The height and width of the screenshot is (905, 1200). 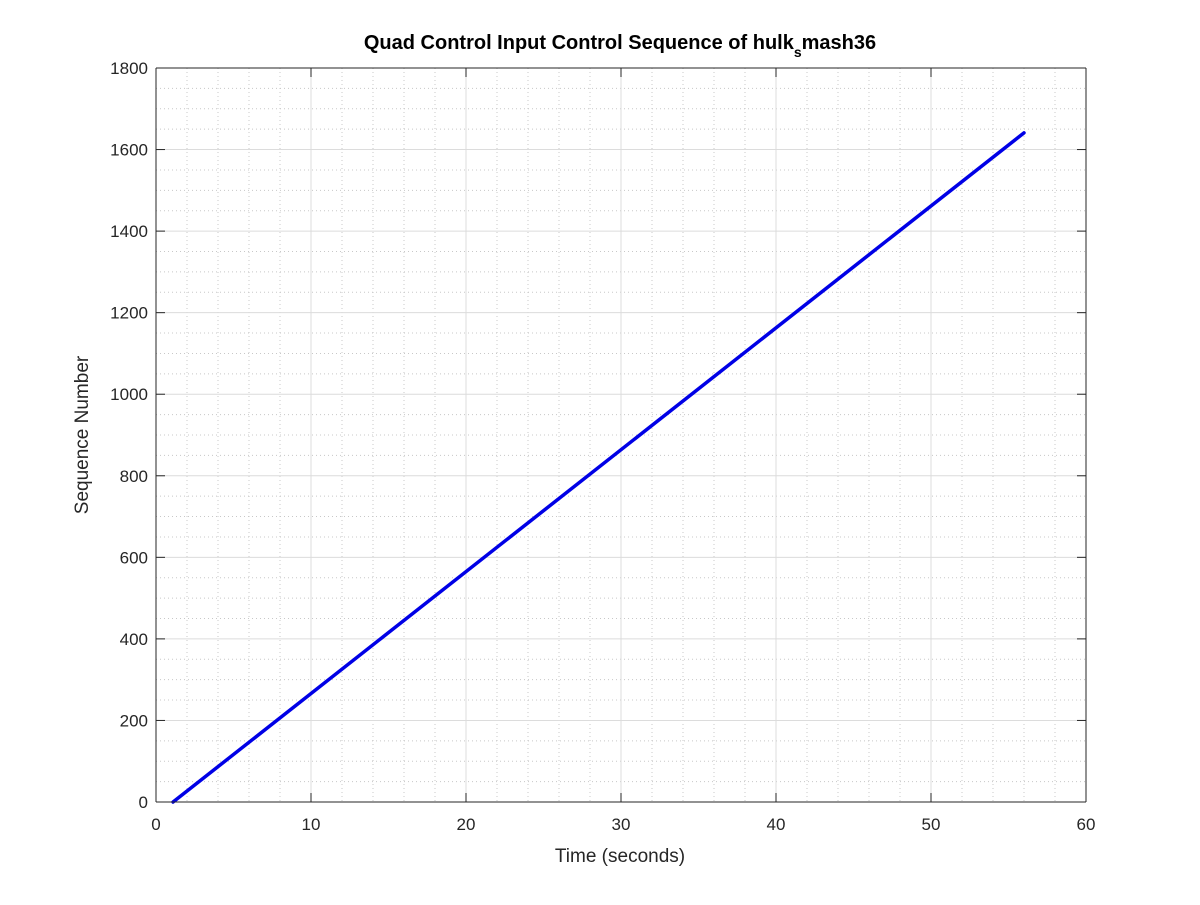 I want to click on y-axis-label: Sequence Number, so click(x=82, y=434).